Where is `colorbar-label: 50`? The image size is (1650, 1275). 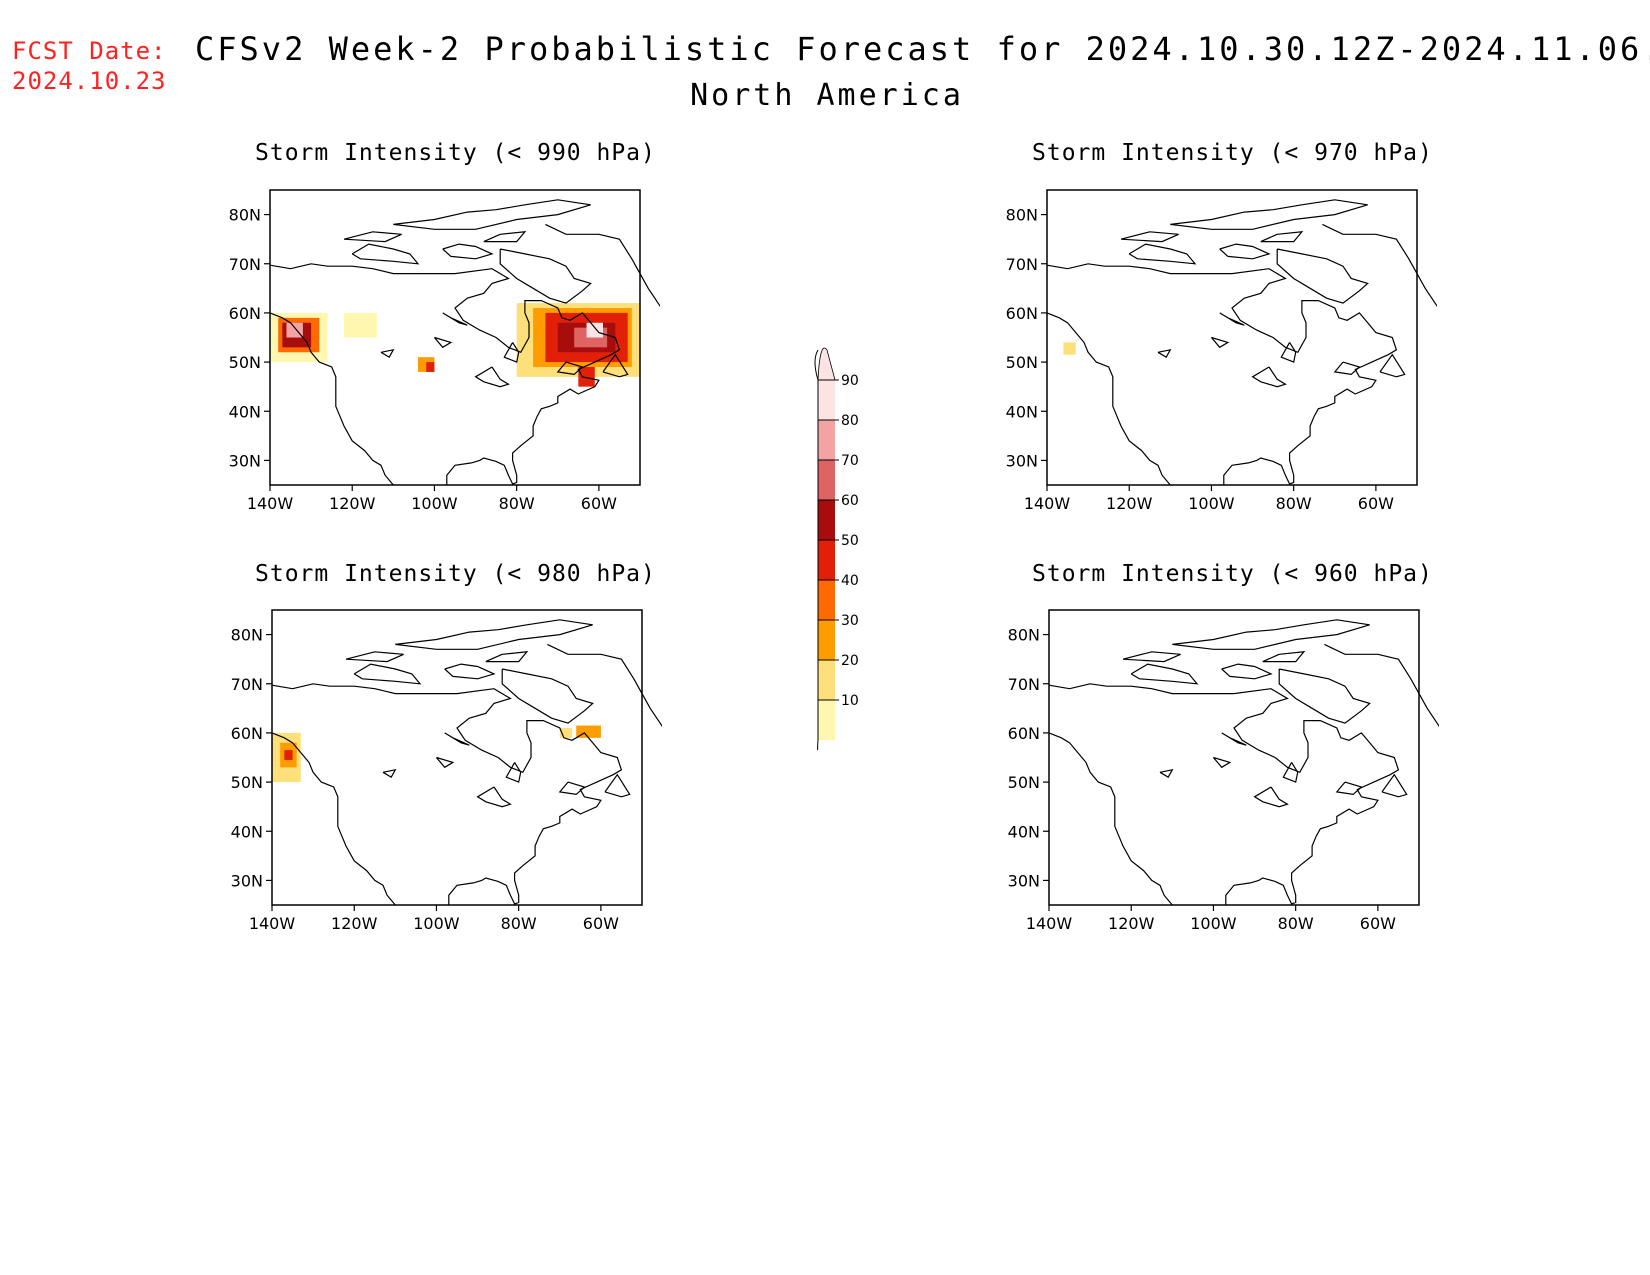 colorbar-label: 50 is located at coordinates (850, 541).